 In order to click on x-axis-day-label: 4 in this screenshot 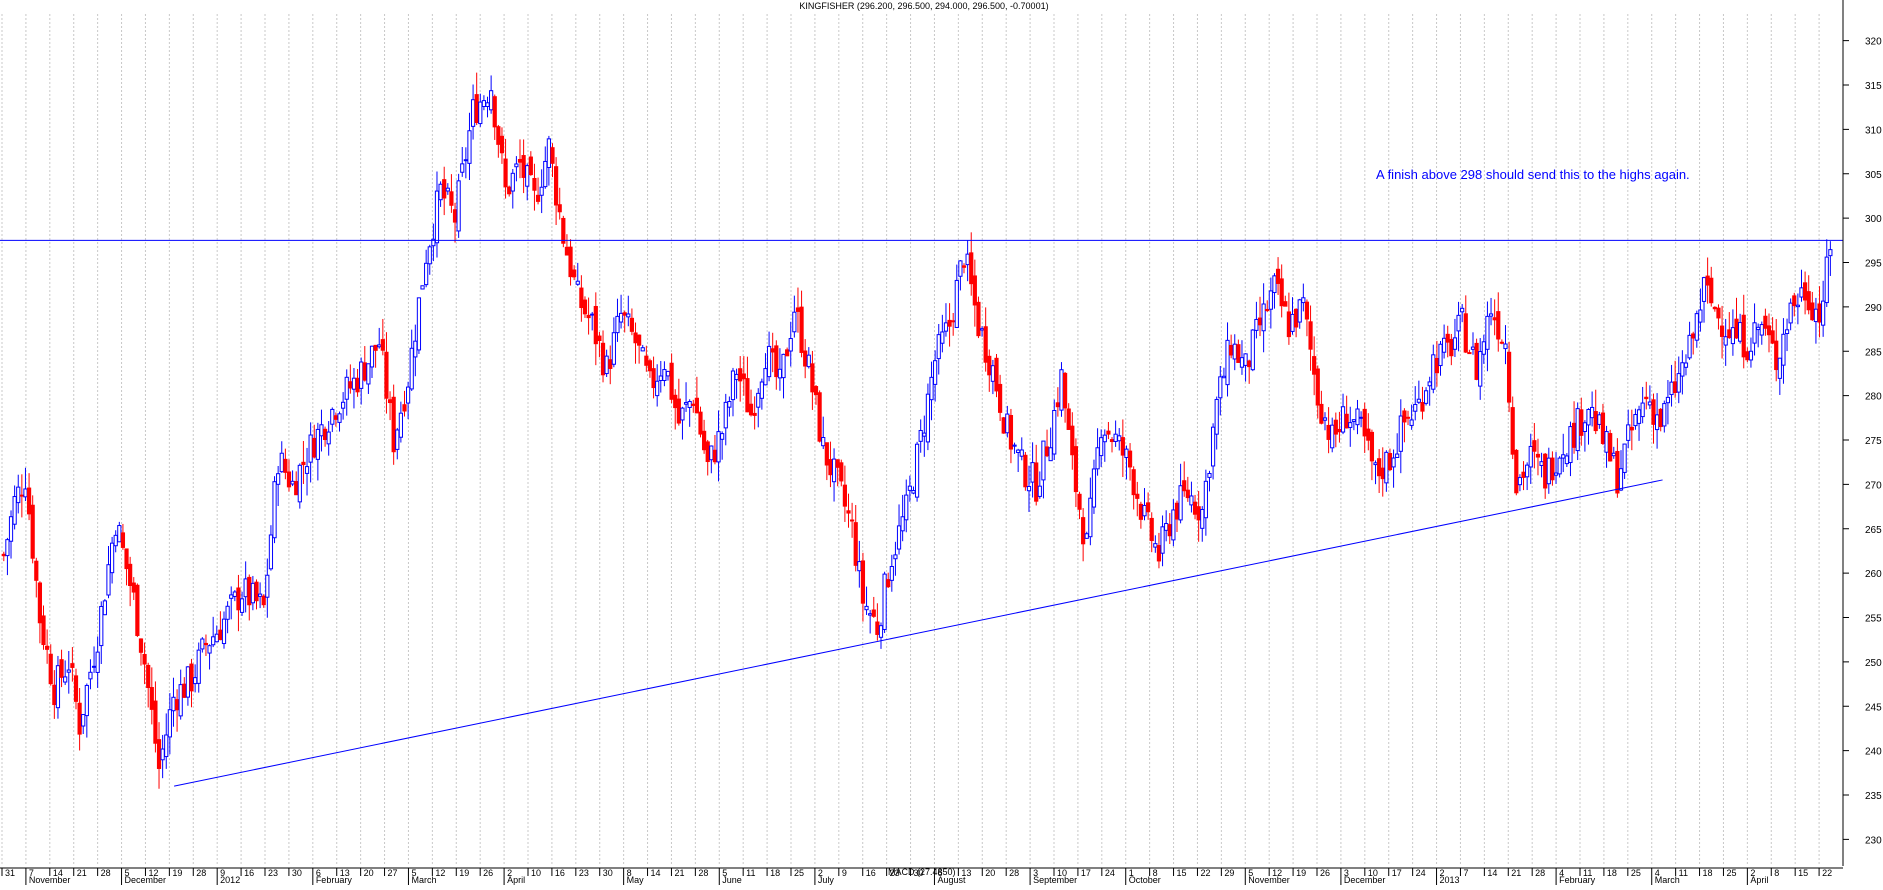, I will do `click(1657, 873)`.